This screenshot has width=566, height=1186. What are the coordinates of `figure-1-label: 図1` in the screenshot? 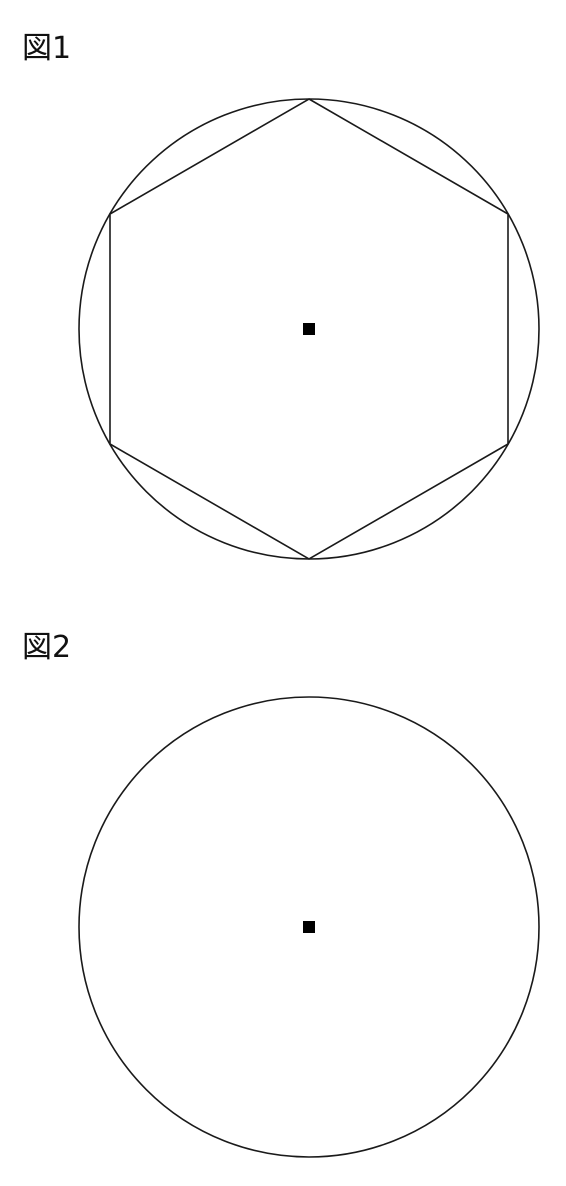 It's located at (47, 48).